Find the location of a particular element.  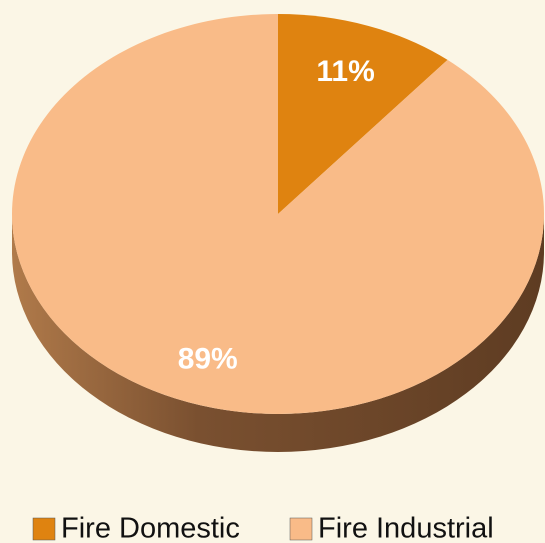

legend-label: Fire Industrial is located at coordinates (406, 528).